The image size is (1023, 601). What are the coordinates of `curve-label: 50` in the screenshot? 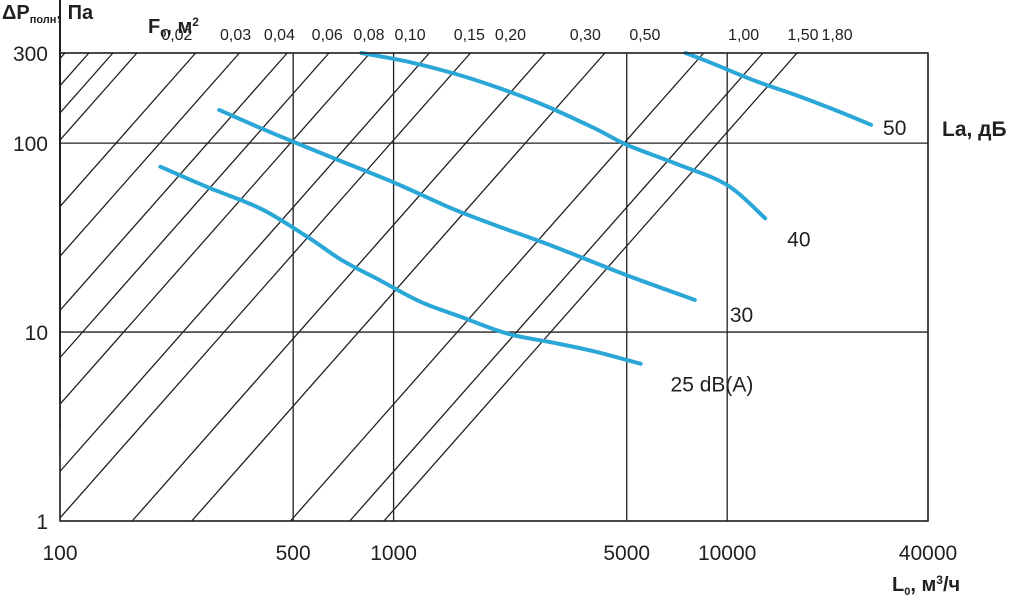 It's located at (894, 128).